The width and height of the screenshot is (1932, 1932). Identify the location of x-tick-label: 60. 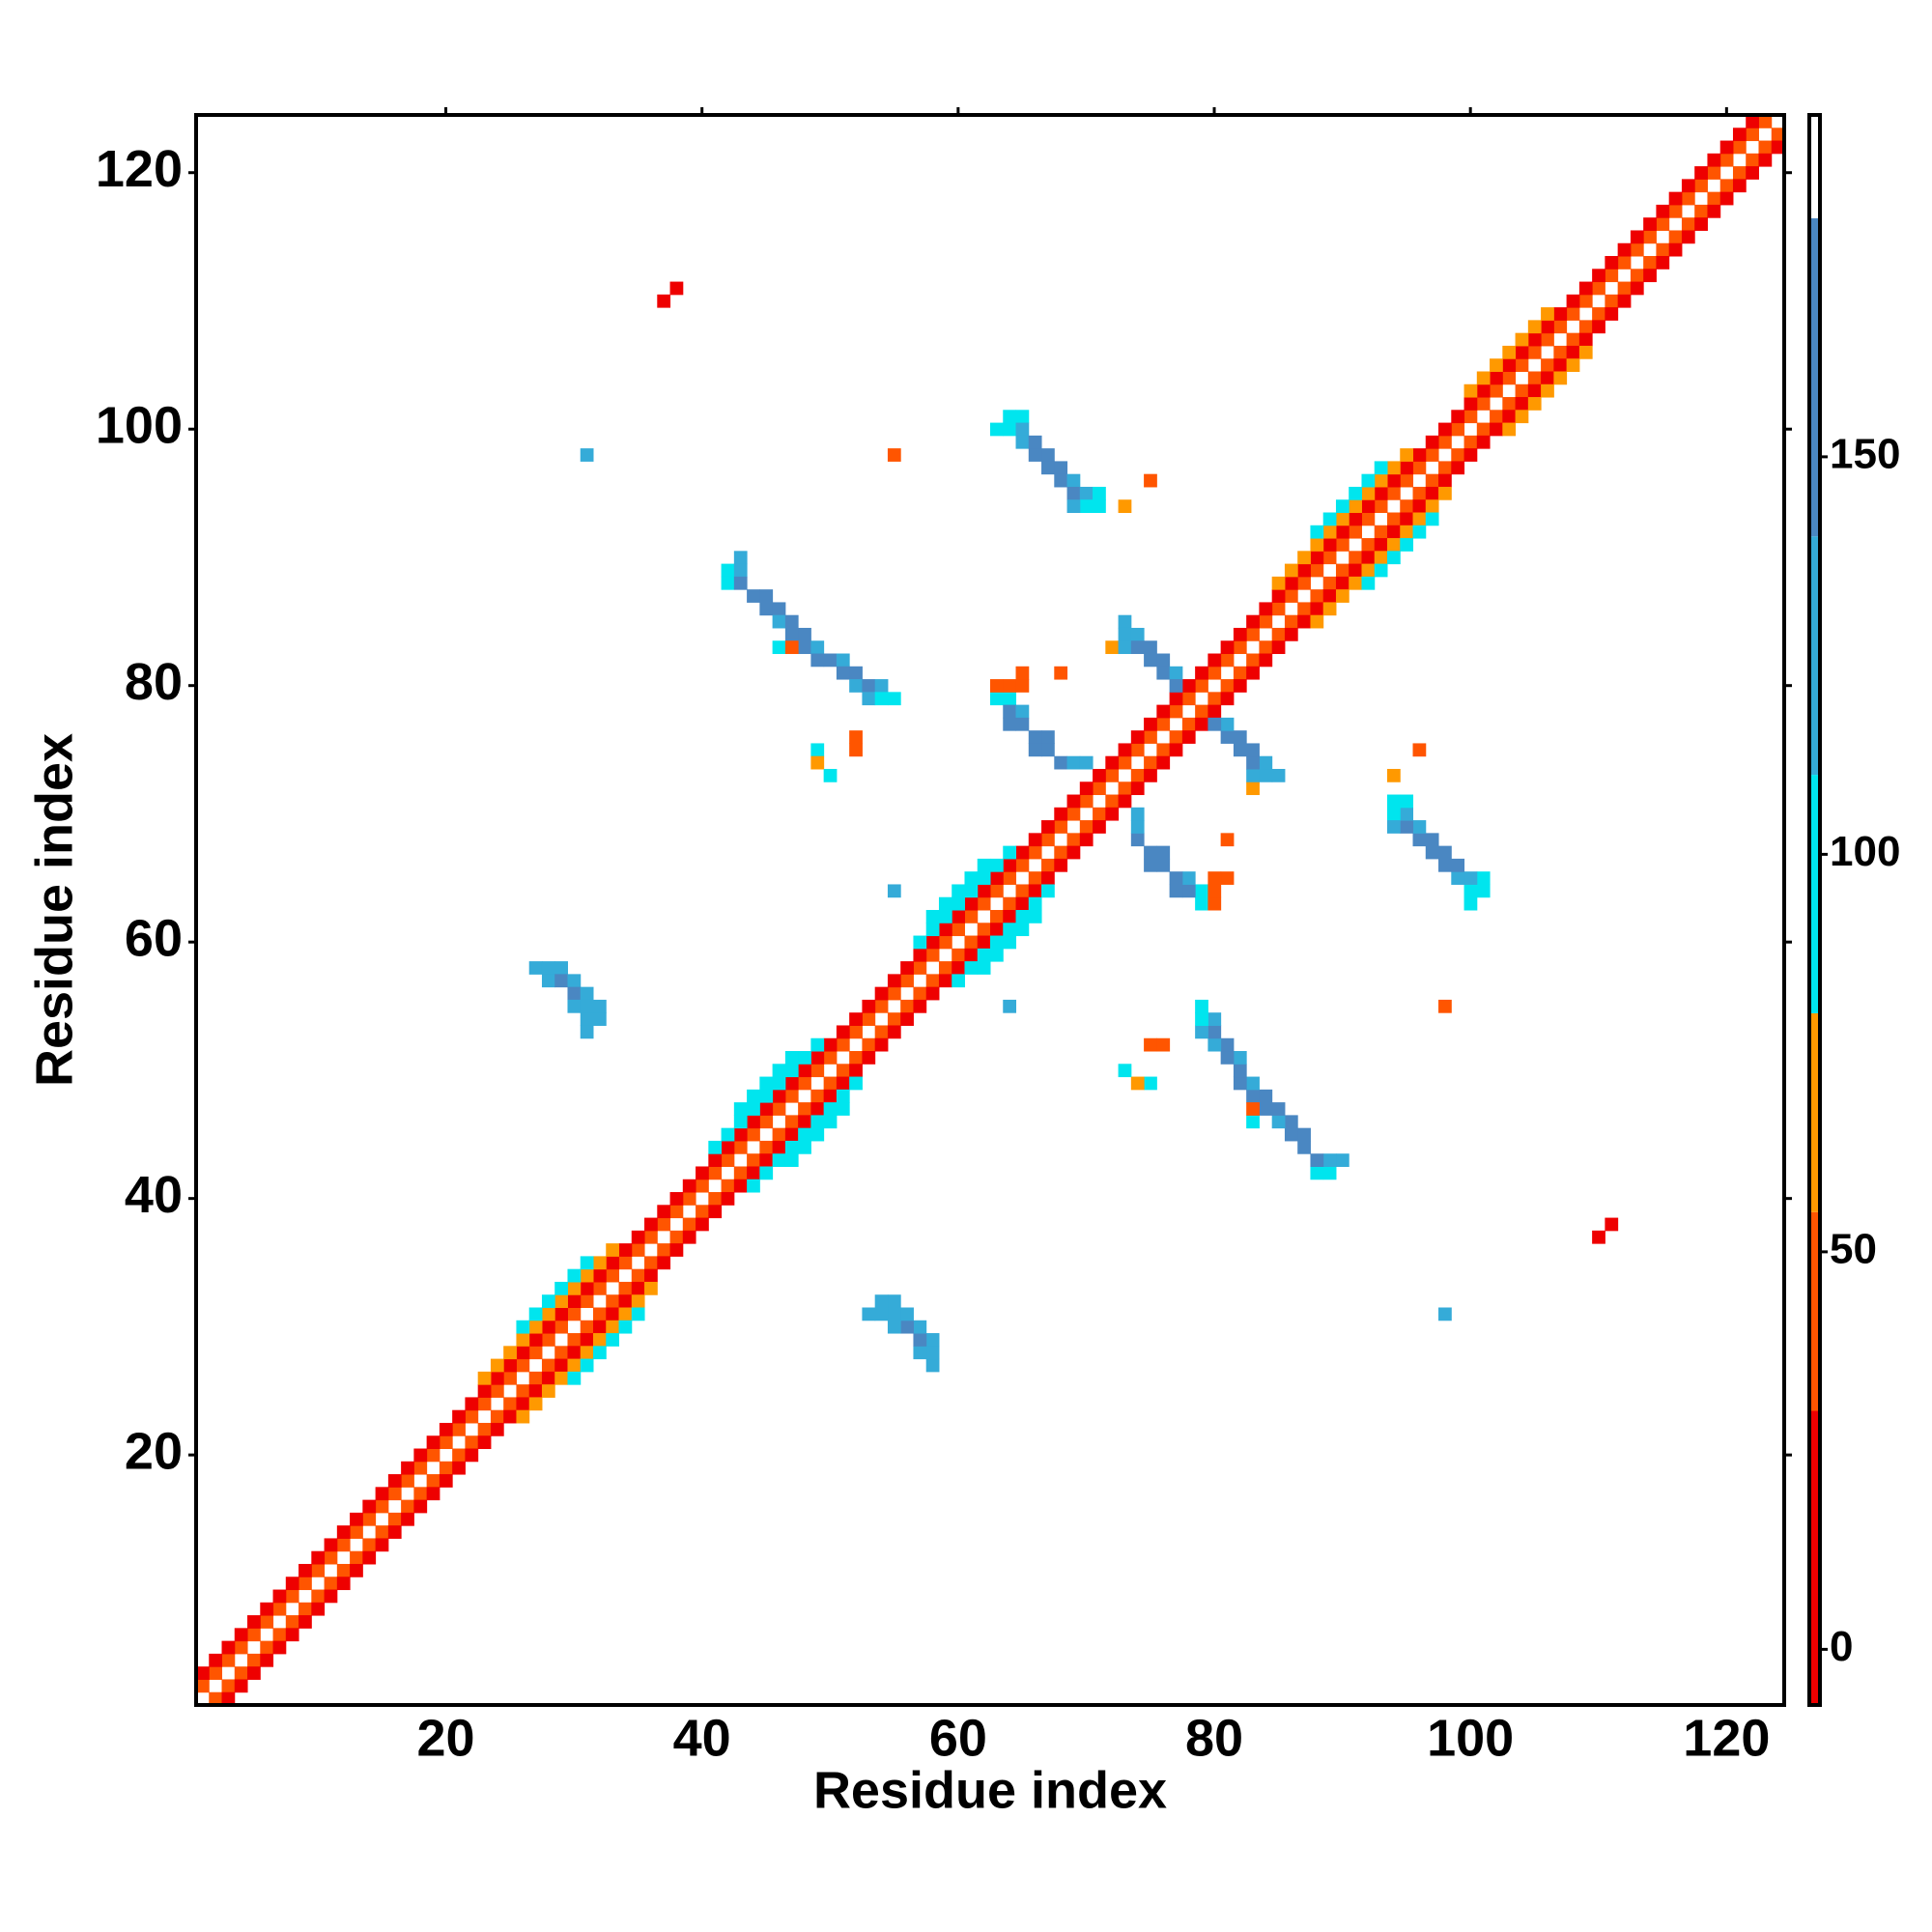
(958, 1738).